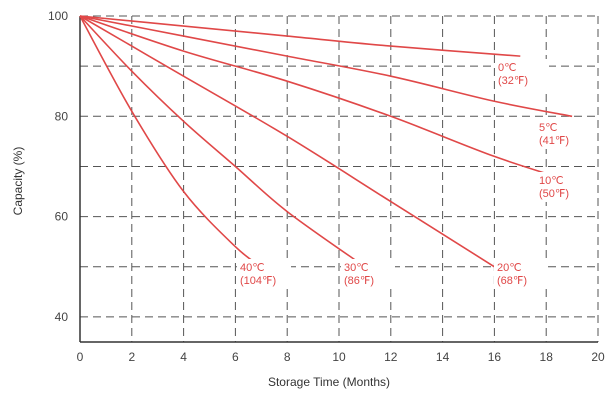 The image size is (606, 397). I want to click on series-label-5-line-1: (104℉), so click(258, 281).